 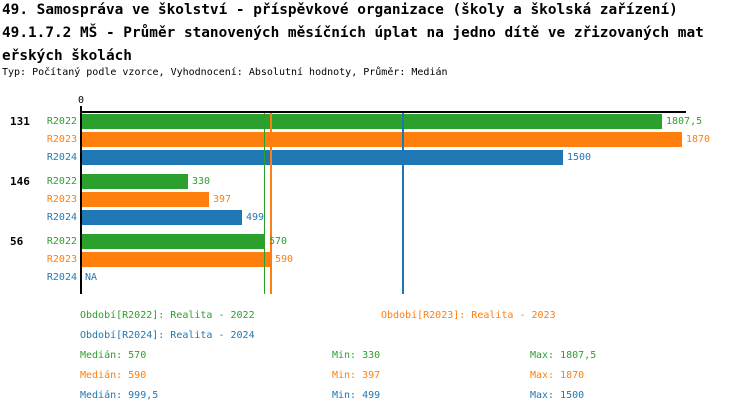 What do you see at coordinates (17, 241) in the screenshot?
I see `group-label: 56` at bounding box center [17, 241].